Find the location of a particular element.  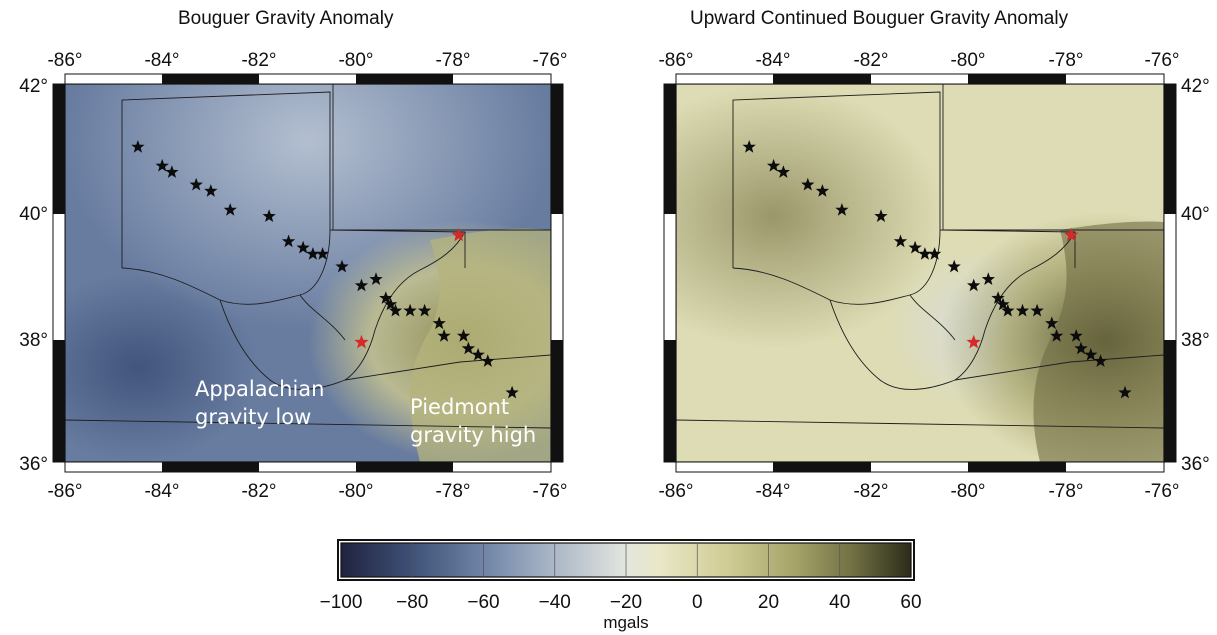

right-border-west-segment is located at coordinates (670, 401).